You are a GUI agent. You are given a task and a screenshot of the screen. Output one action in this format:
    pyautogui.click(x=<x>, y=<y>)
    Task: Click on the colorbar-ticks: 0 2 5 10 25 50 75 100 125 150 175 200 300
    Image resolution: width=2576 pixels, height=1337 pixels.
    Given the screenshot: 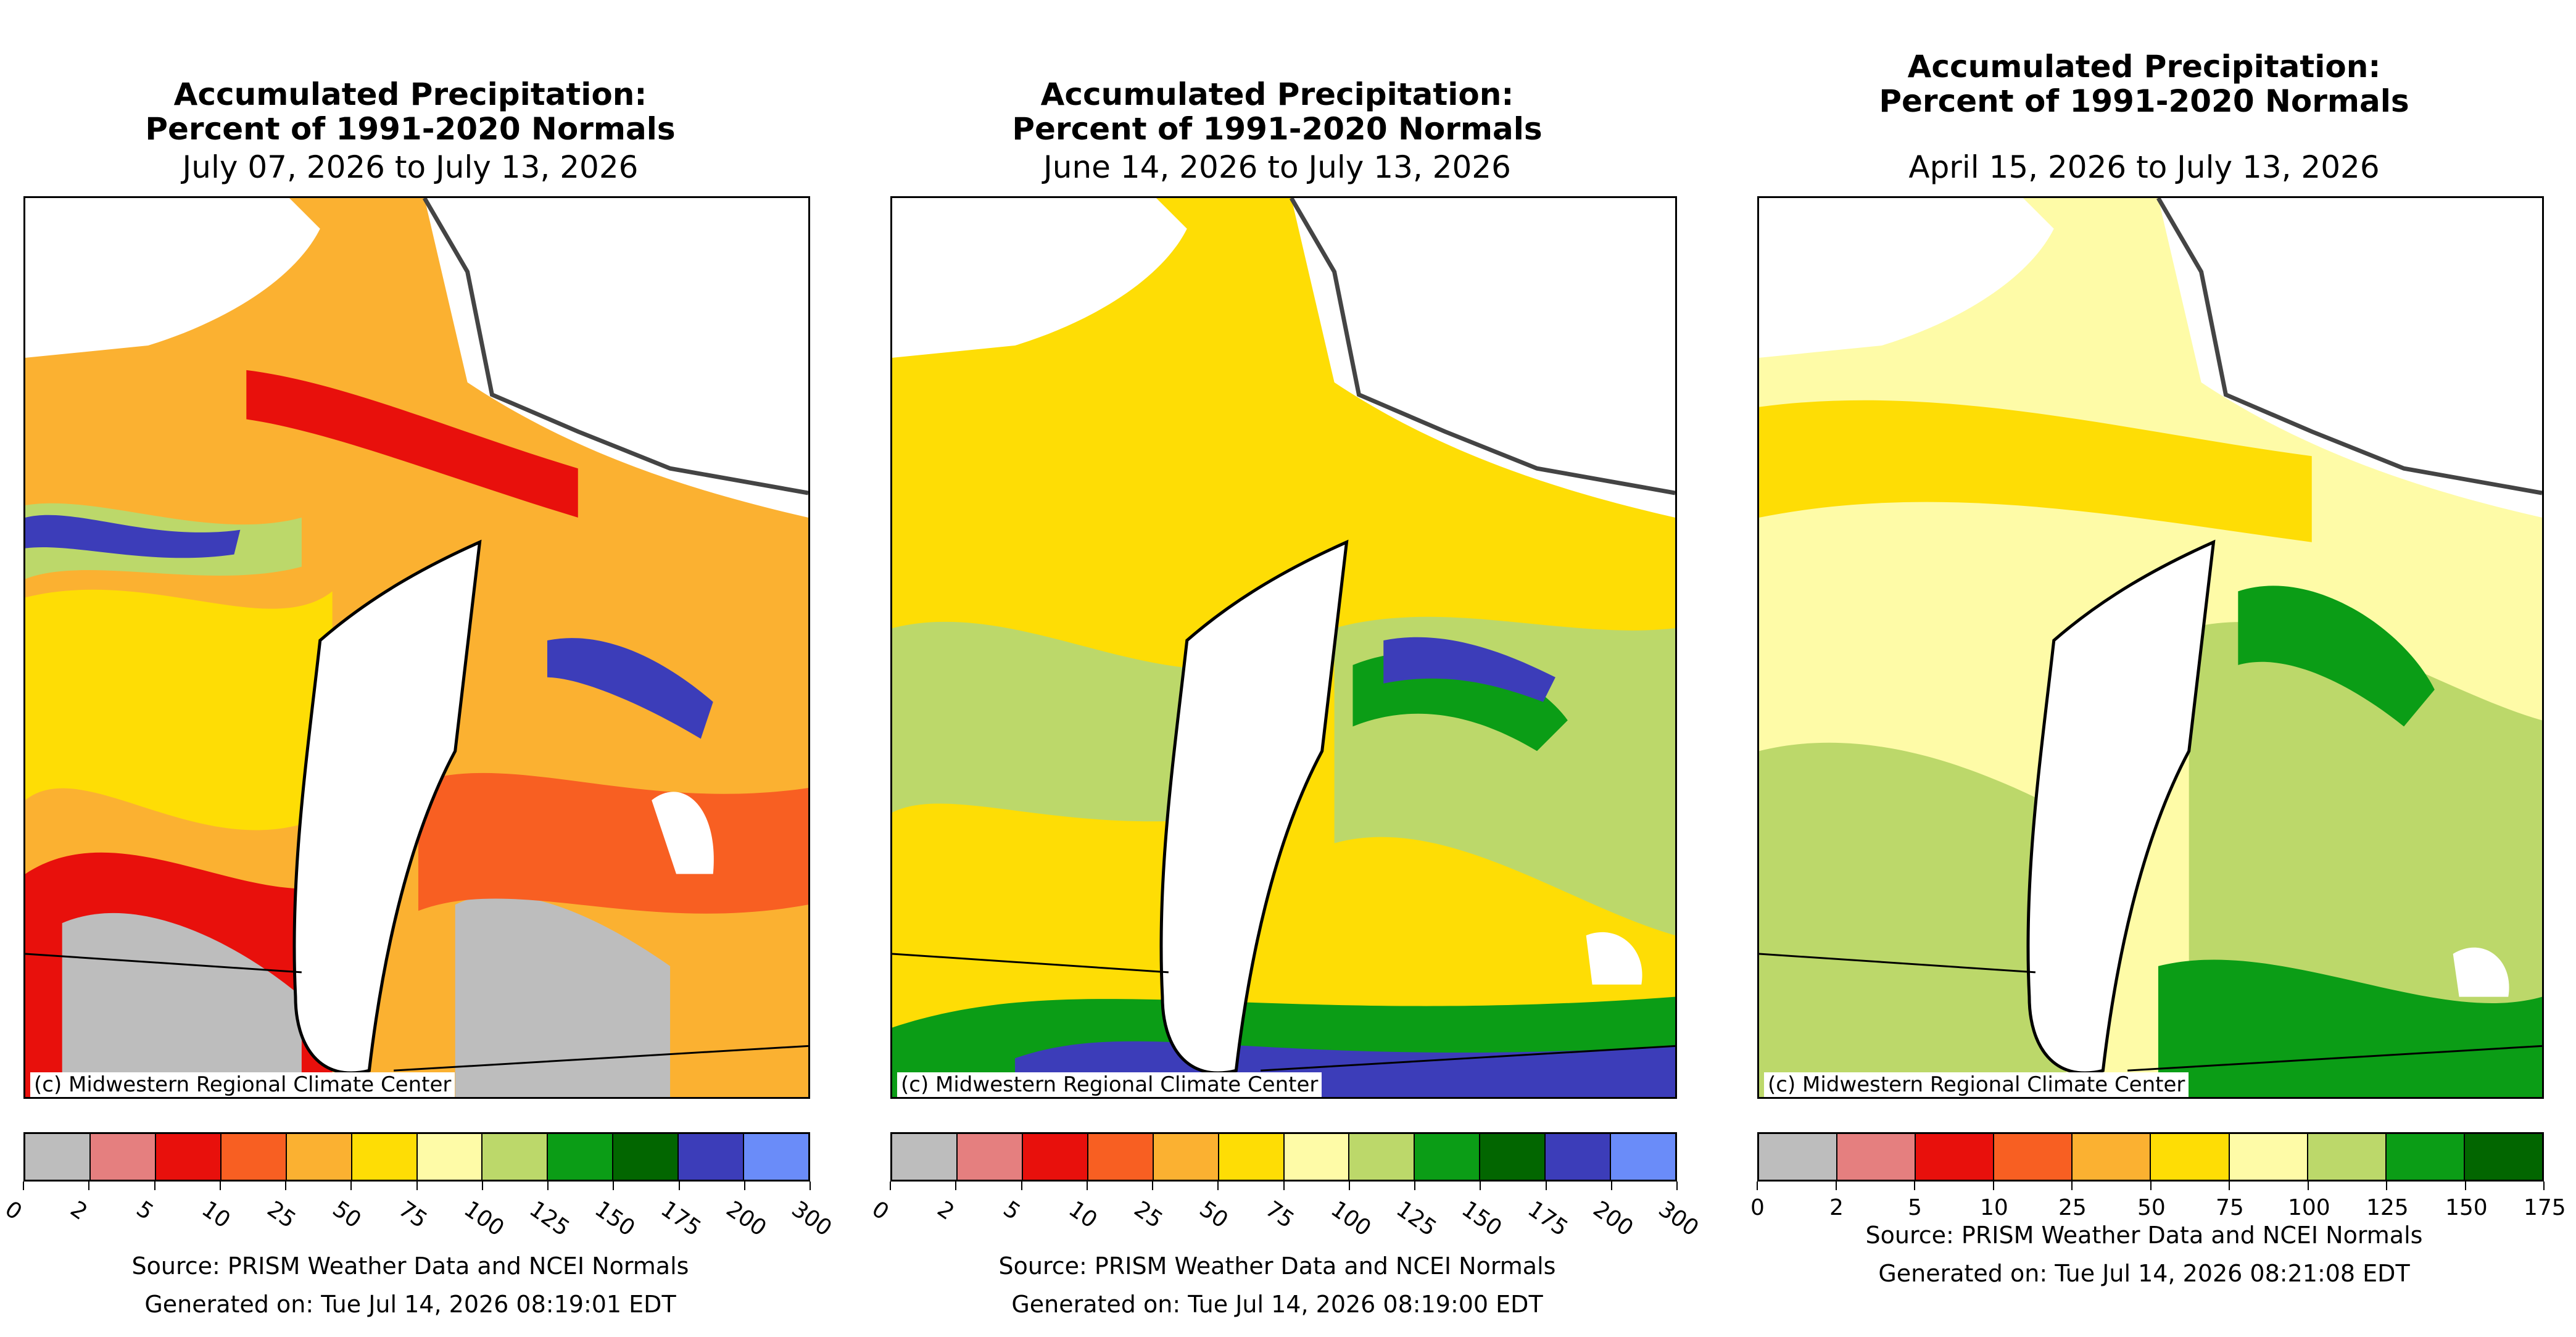 What is the action you would take?
    pyautogui.click(x=1285, y=1211)
    